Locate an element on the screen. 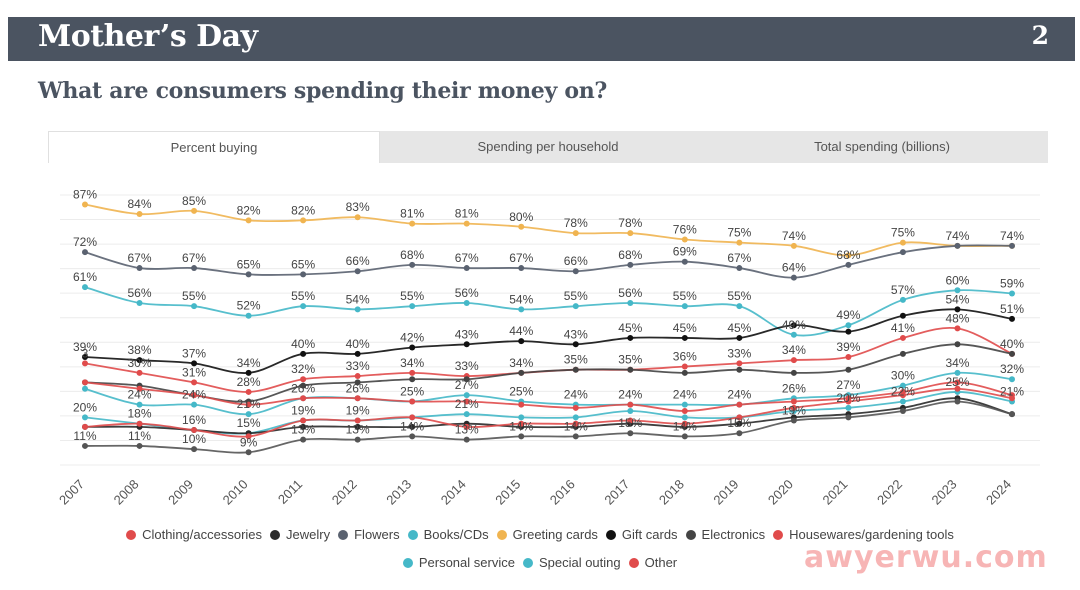 The width and height of the screenshot is (1080, 590). data-label: 48% is located at coordinates (957, 318).